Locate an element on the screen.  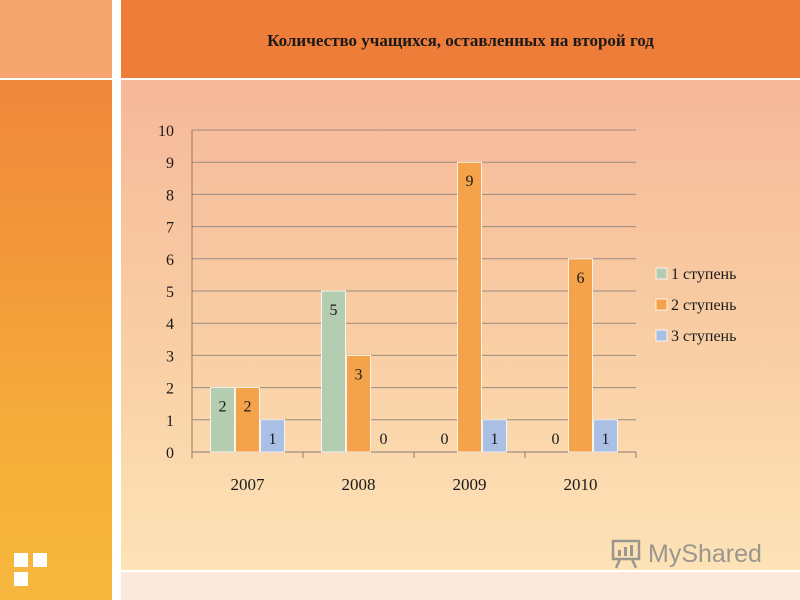
x-tick-label: 2007 is located at coordinates (248, 484).